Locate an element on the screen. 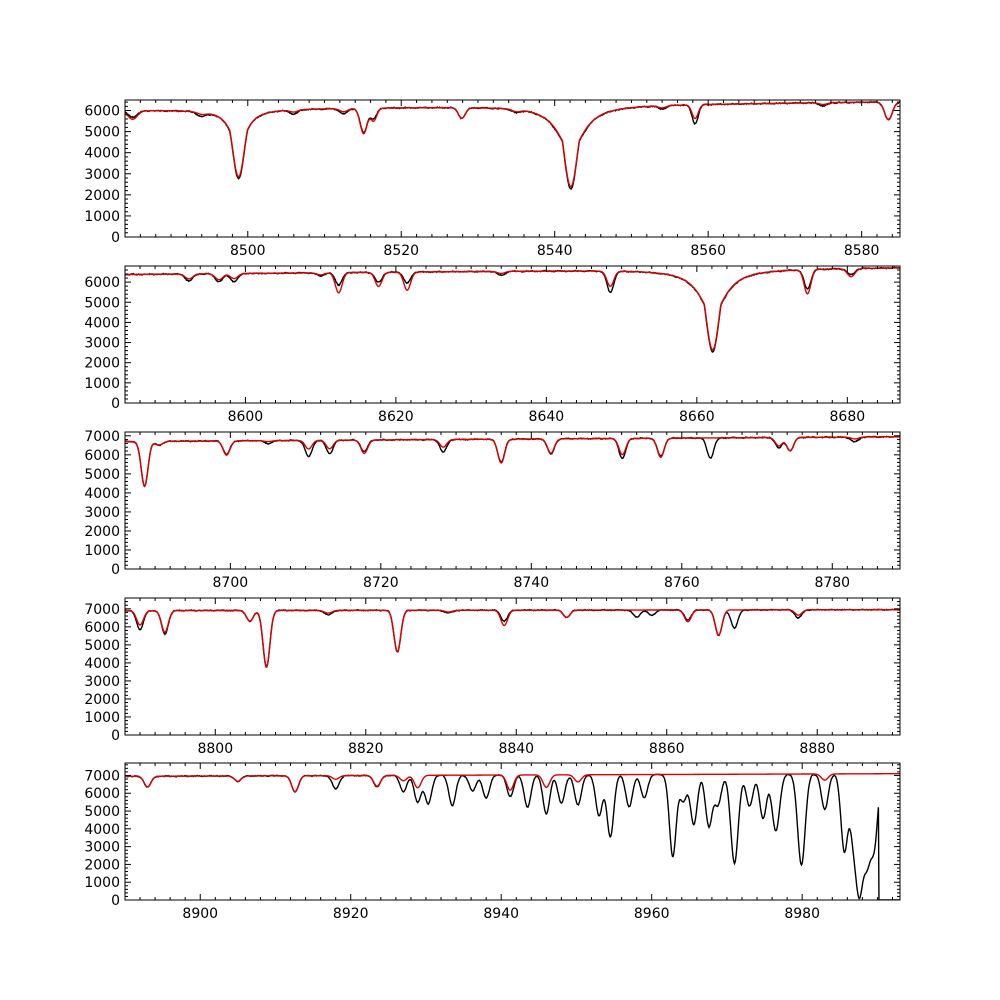 This screenshot has width=1000, height=1000. x-tick-label: 8720 is located at coordinates (381, 583).